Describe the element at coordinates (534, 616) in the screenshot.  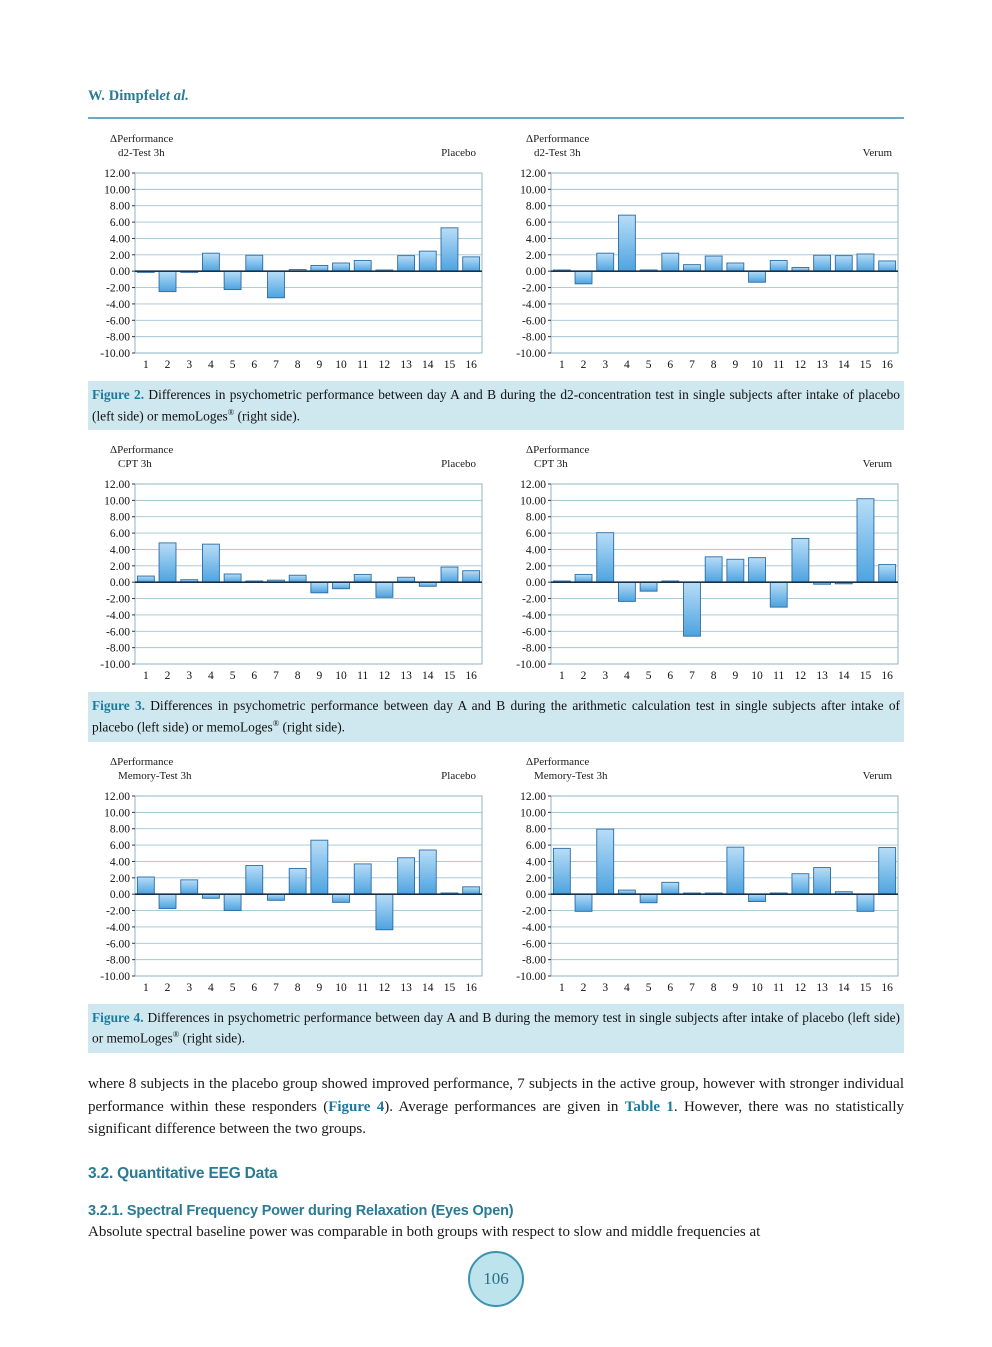
I see `y-tick-label: -4.00` at that location.